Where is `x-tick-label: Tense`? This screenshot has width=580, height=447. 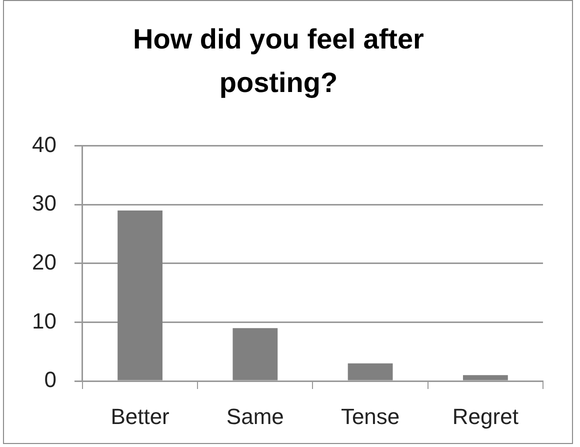
x-tick-label: Tense is located at coordinates (370, 417).